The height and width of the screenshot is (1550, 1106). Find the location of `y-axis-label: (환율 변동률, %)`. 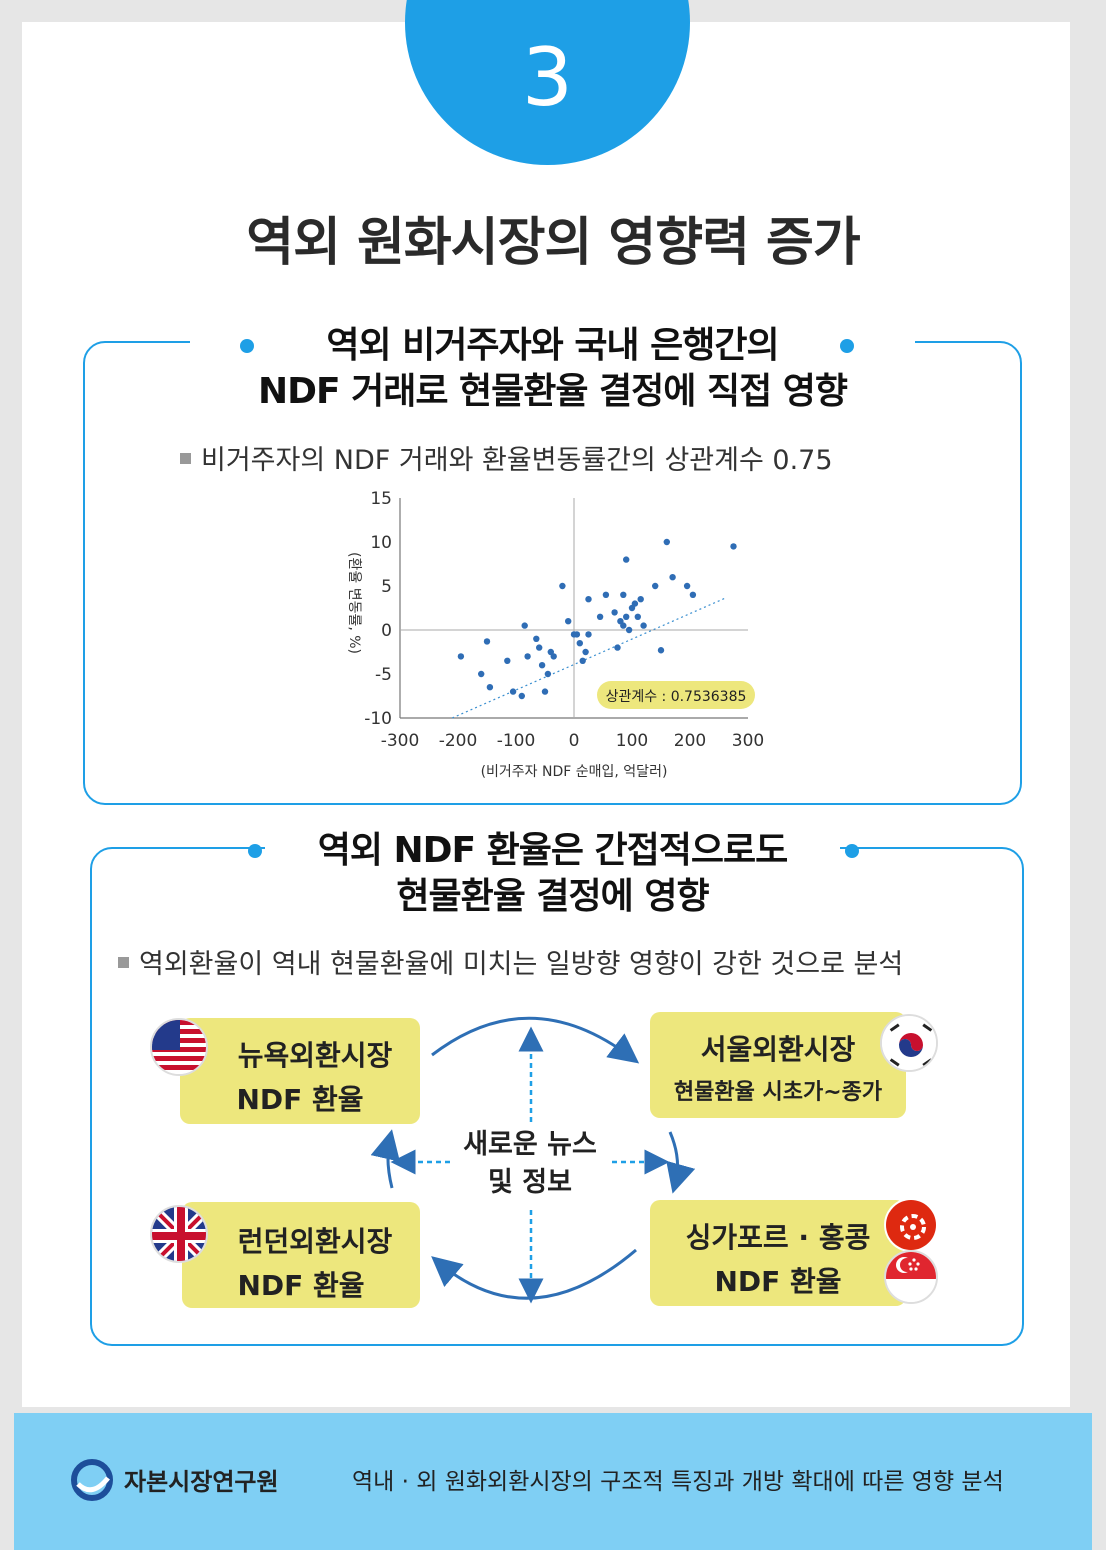

y-axis-label: (환율 변동률, %) is located at coordinates (354, 603).